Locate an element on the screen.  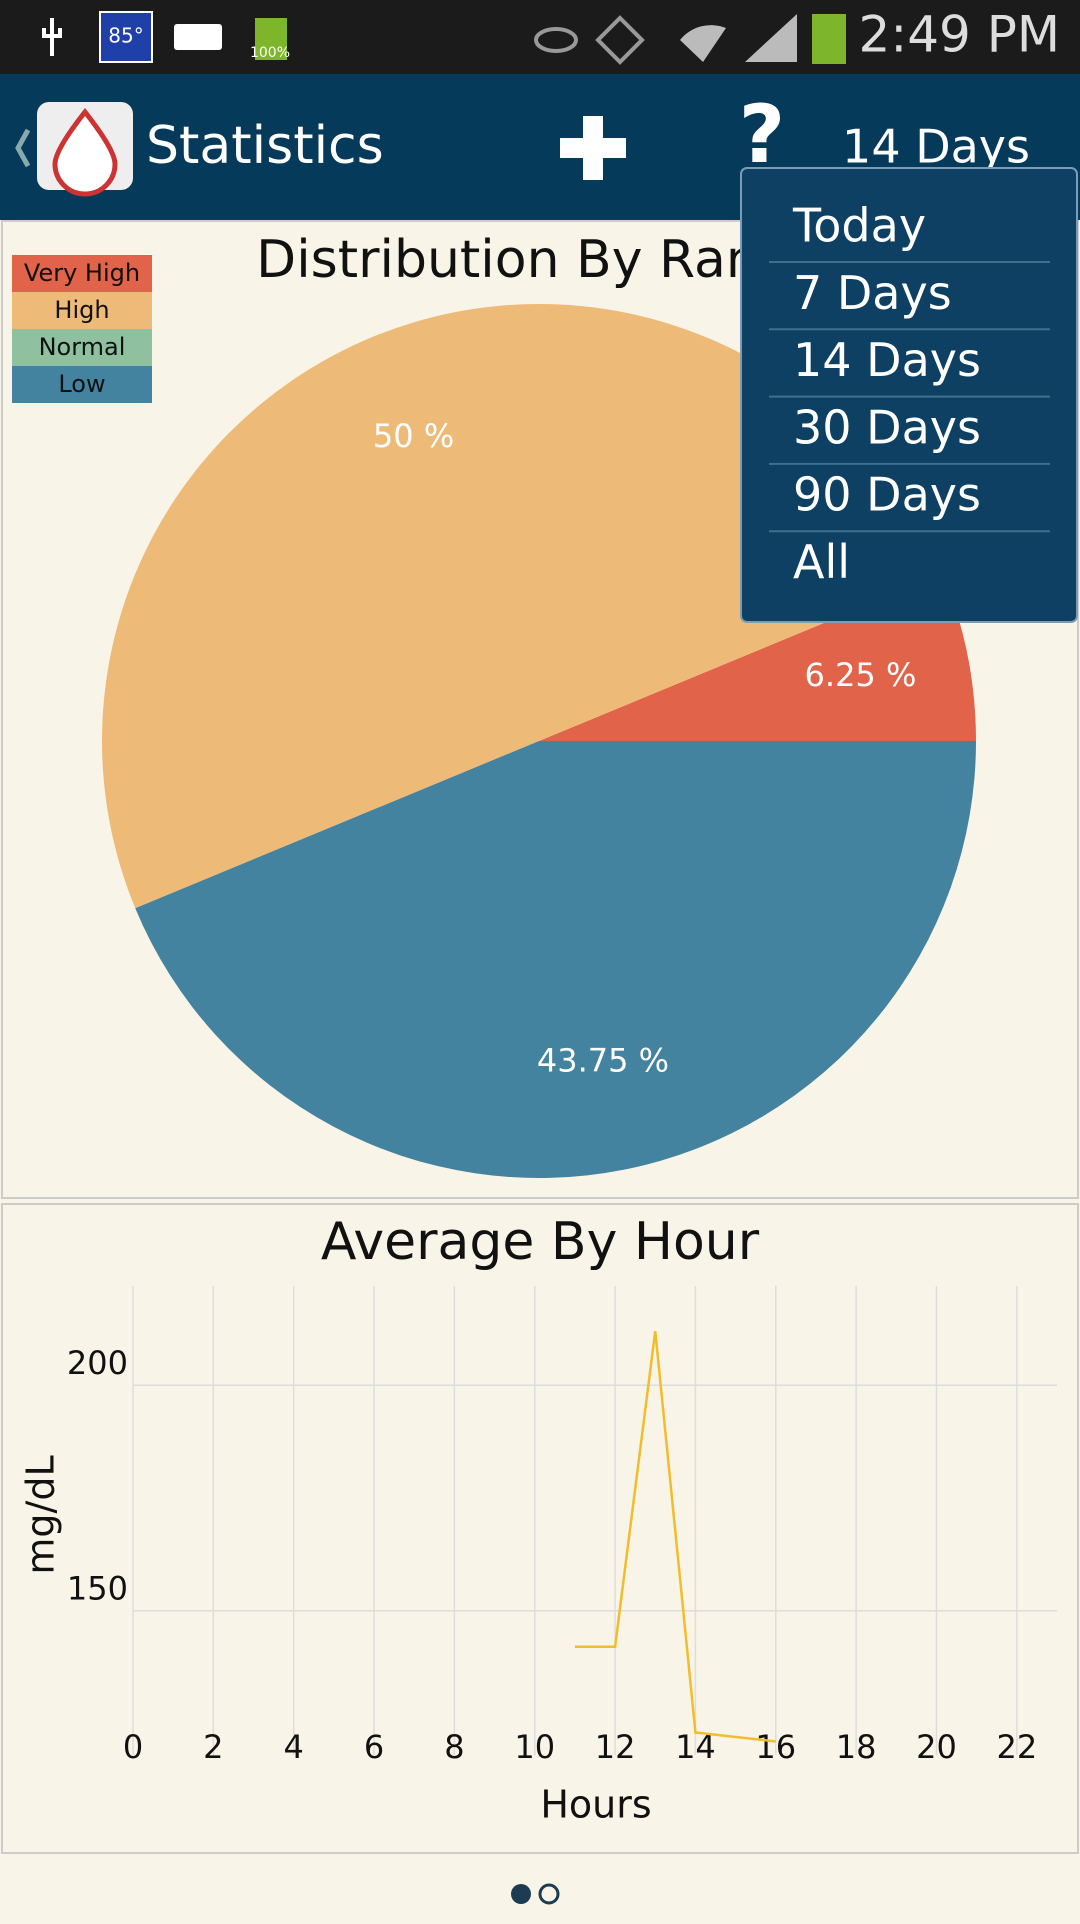
legend-label: High is located at coordinates (81, 310).